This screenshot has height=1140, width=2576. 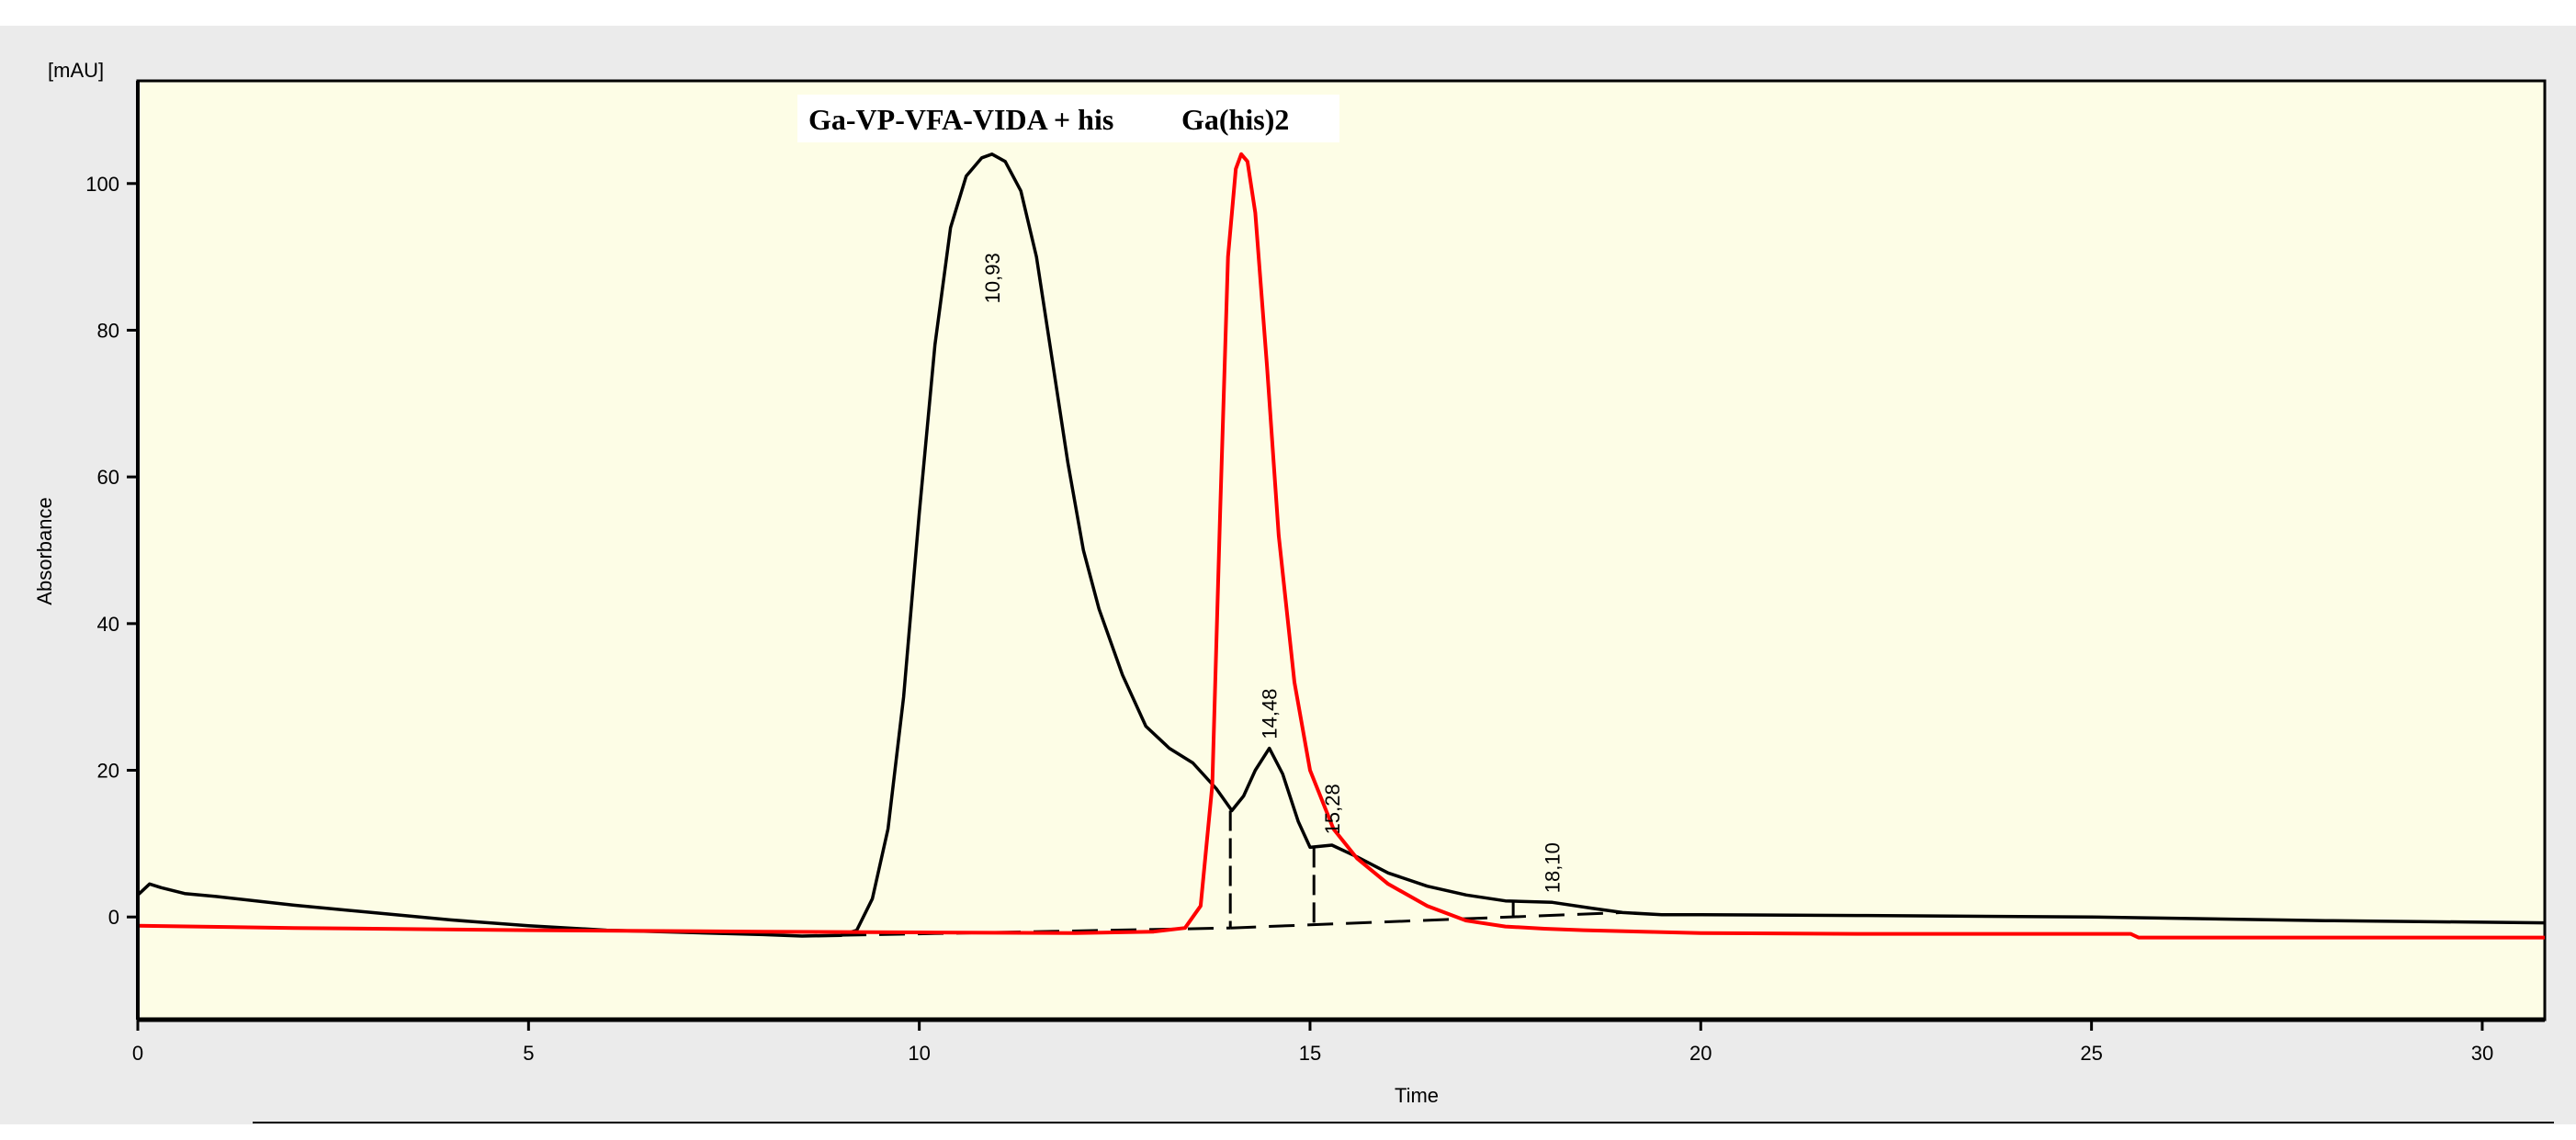 What do you see at coordinates (102, 184) in the screenshot?
I see `y-tick-label: 100` at bounding box center [102, 184].